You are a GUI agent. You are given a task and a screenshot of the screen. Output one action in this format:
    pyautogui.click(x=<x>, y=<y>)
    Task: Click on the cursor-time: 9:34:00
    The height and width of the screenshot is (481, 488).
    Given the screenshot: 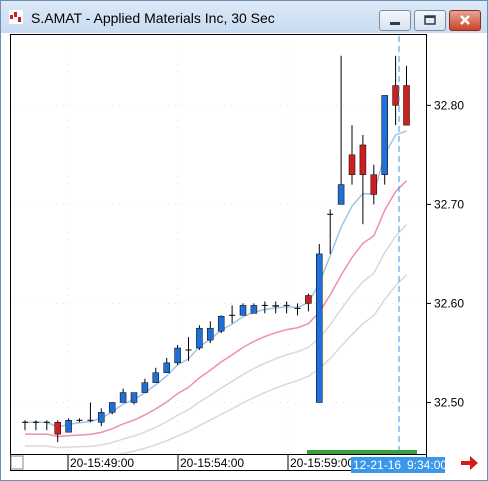 What is the action you would take?
    pyautogui.click(x=427, y=465)
    